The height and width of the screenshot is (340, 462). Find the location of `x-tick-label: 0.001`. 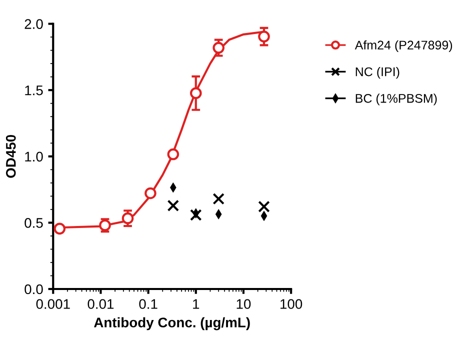

x-tick-label: 0.001 is located at coordinates (53, 304).